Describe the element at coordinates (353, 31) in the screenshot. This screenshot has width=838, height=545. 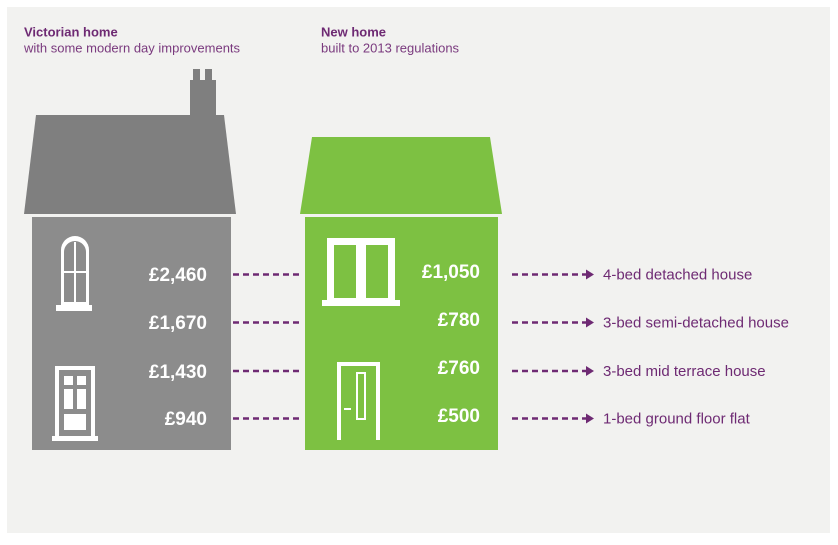
I see `new-home-title: New home` at that location.